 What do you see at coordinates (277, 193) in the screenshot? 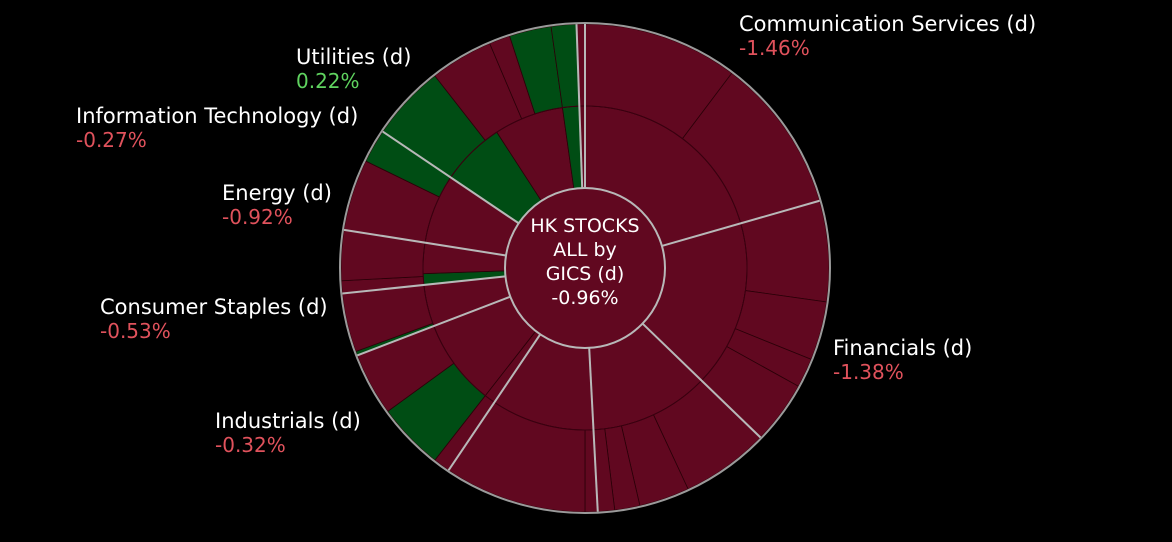
I see `label-energy-name: Energy (d)` at bounding box center [277, 193].